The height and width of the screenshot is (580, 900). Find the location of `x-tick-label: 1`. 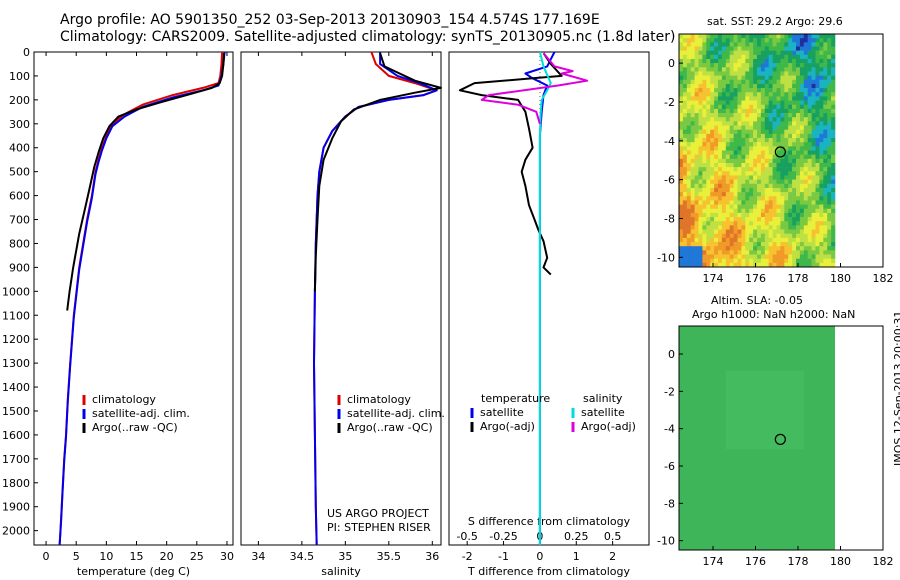

x-tick-label: 1 is located at coordinates (576, 556).